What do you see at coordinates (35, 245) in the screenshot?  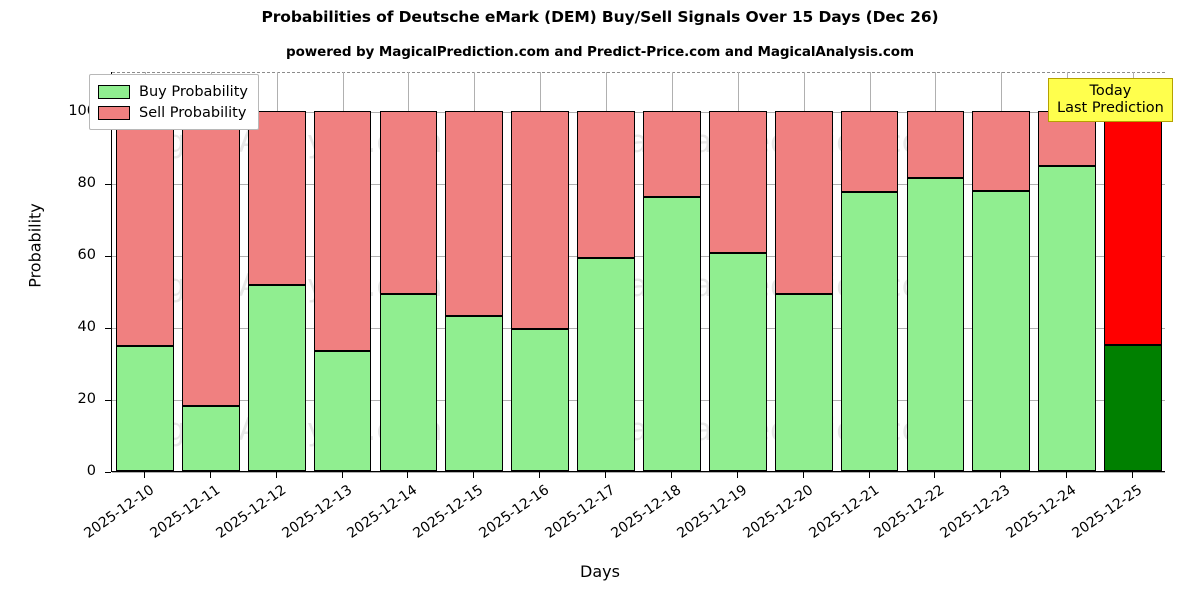 I see `y-axis-label: Probability` at bounding box center [35, 245].